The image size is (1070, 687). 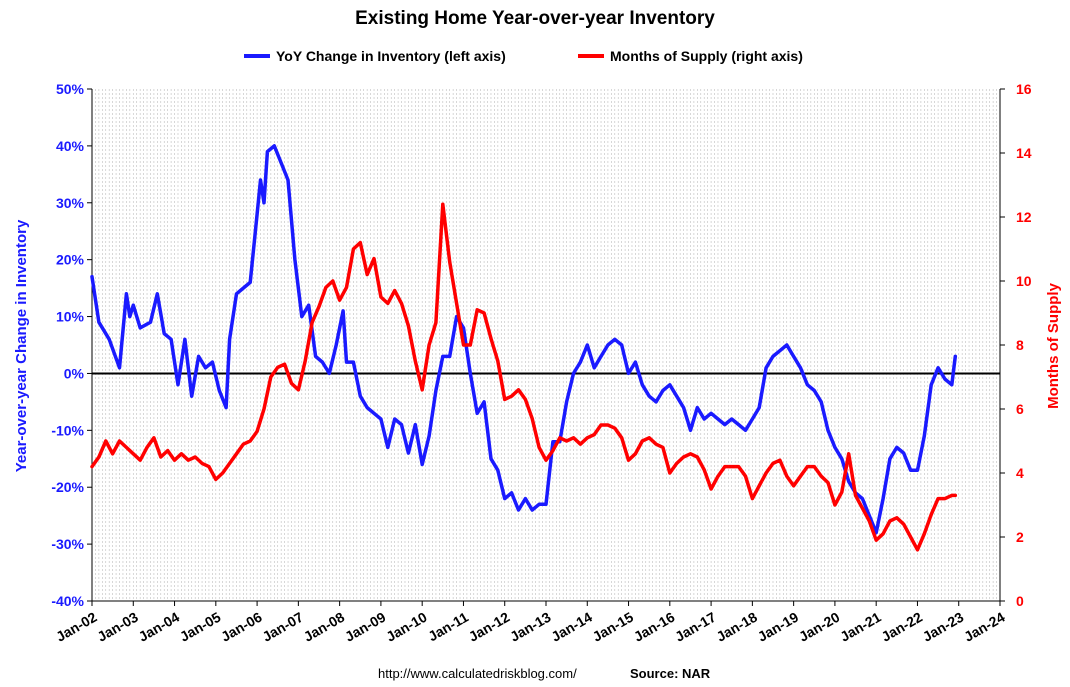 What do you see at coordinates (67, 487) in the screenshot?
I see `left-tick-label: -20%` at bounding box center [67, 487].